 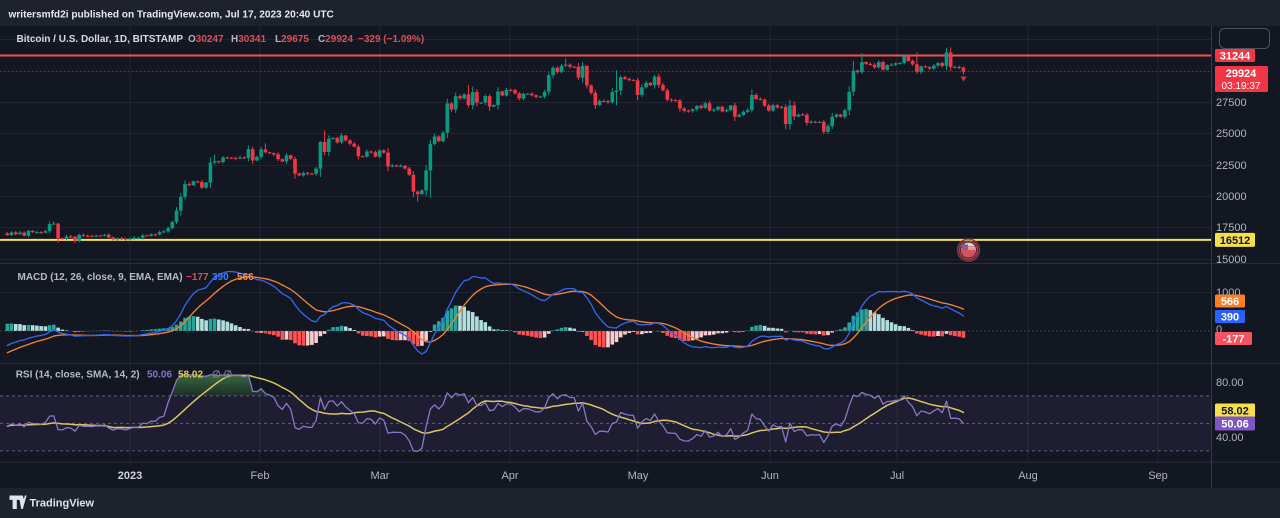 What do you see at coordinates (1241, 86) in the screenshot?
I see `svg-text: 03:19:37` at bounding box center [1241, 86].